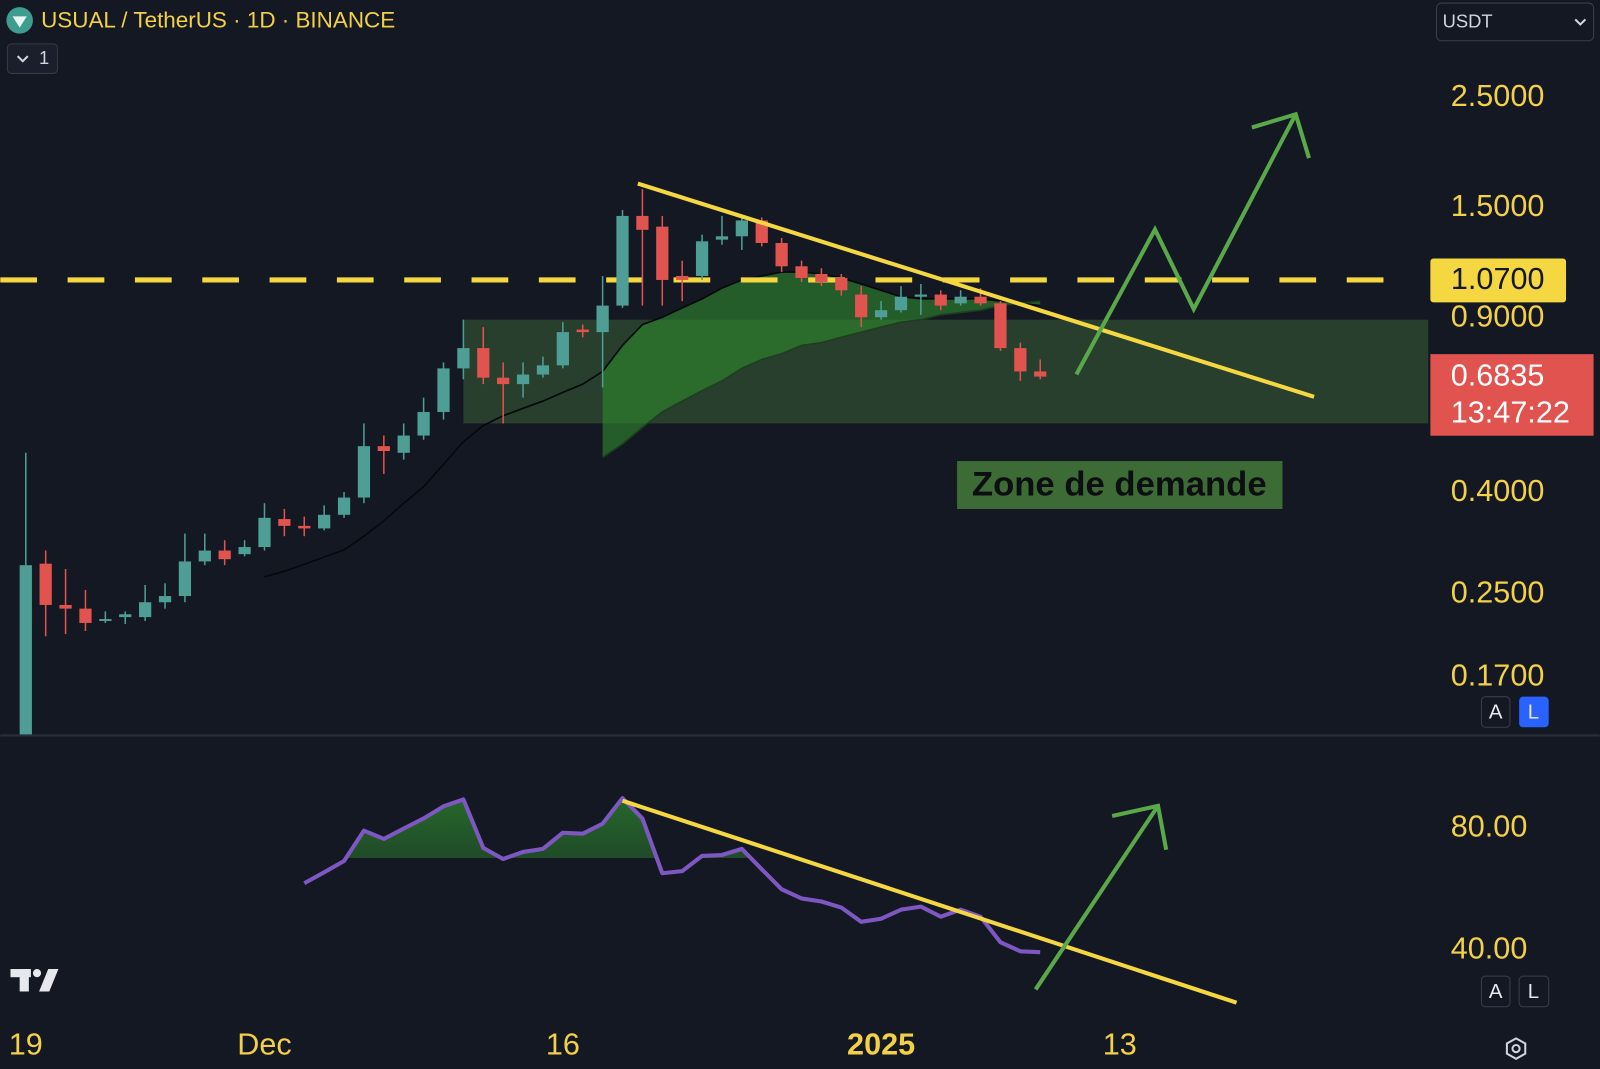 The height and width of the screenshot is (1069, 1600). I want to click on band-layer, so click(821, 365).